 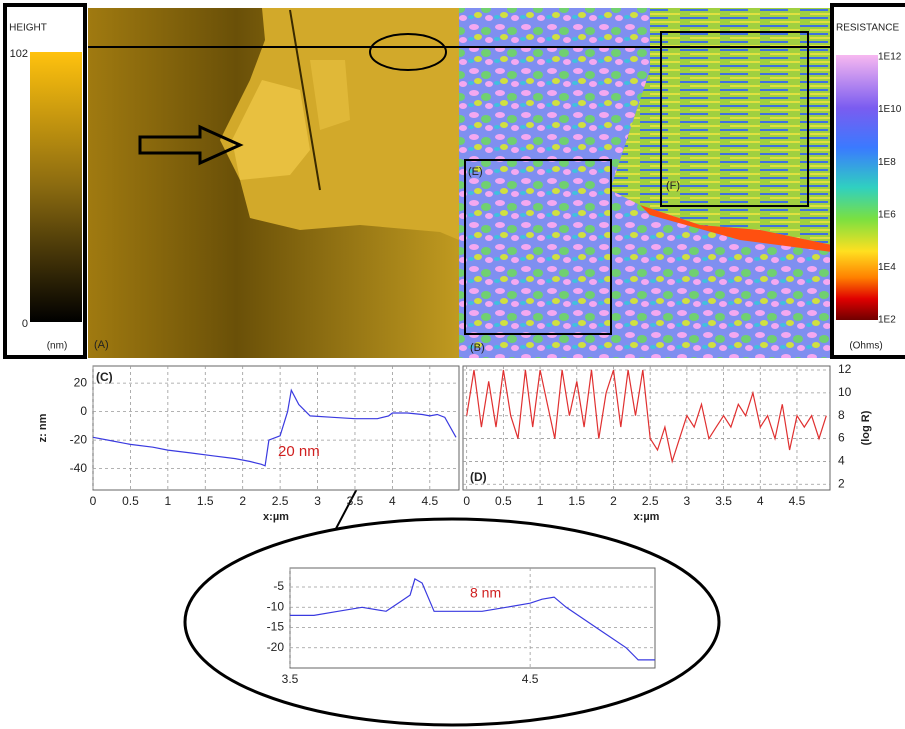 I want to click on y-axis-label: (log R), so click(x=866, y=427).